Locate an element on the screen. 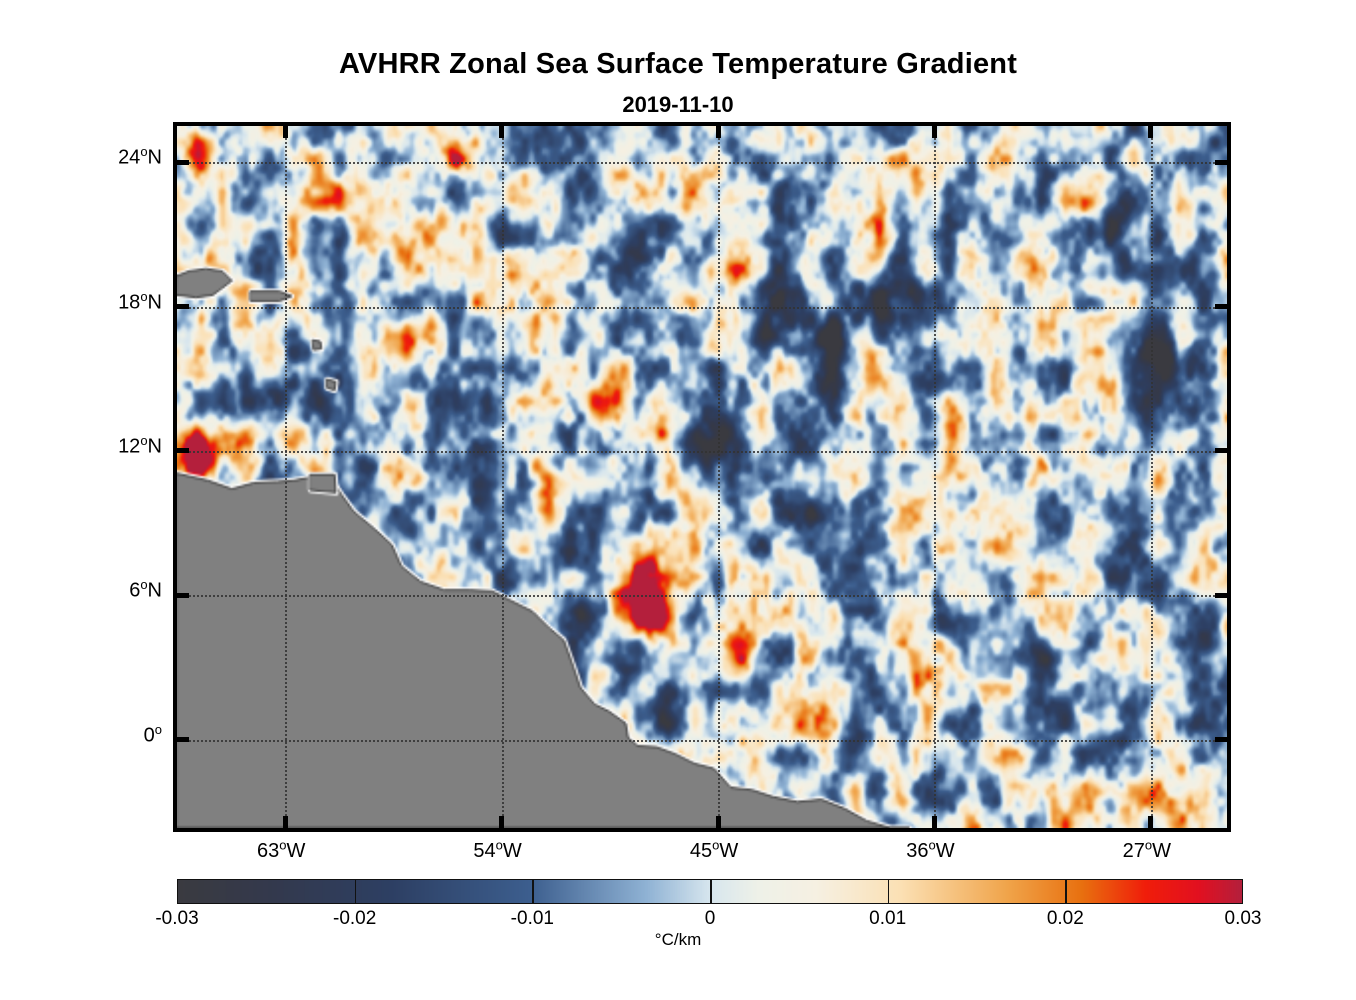  colorbar-tick-label--0.02: -0.02 is located at coordinates (355, 918).